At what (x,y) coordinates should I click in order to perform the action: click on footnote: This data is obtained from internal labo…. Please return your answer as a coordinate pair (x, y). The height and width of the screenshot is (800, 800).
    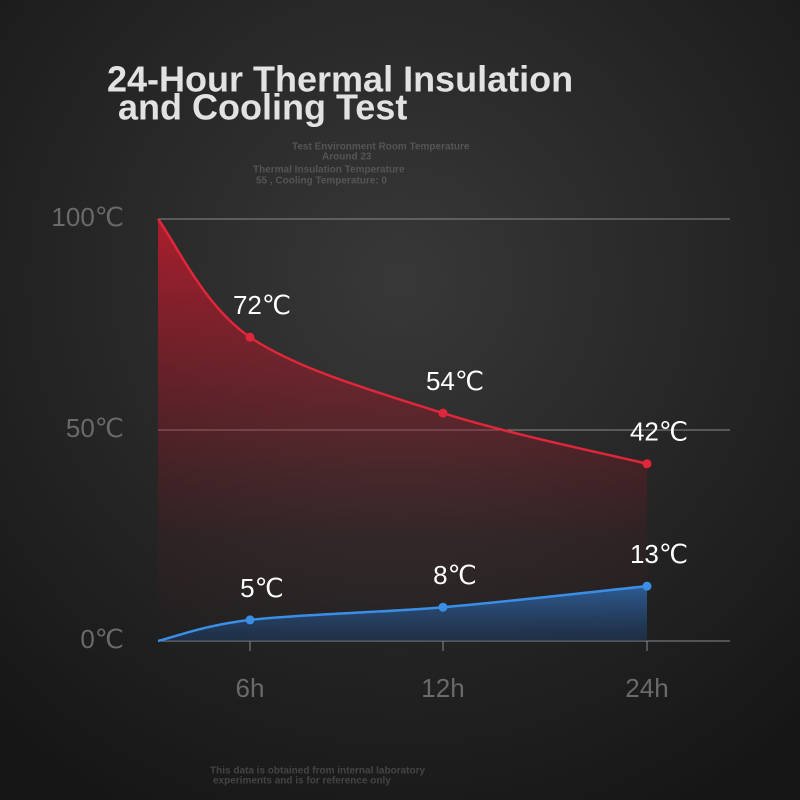
    Looking at the image, I should click on (317, 771).